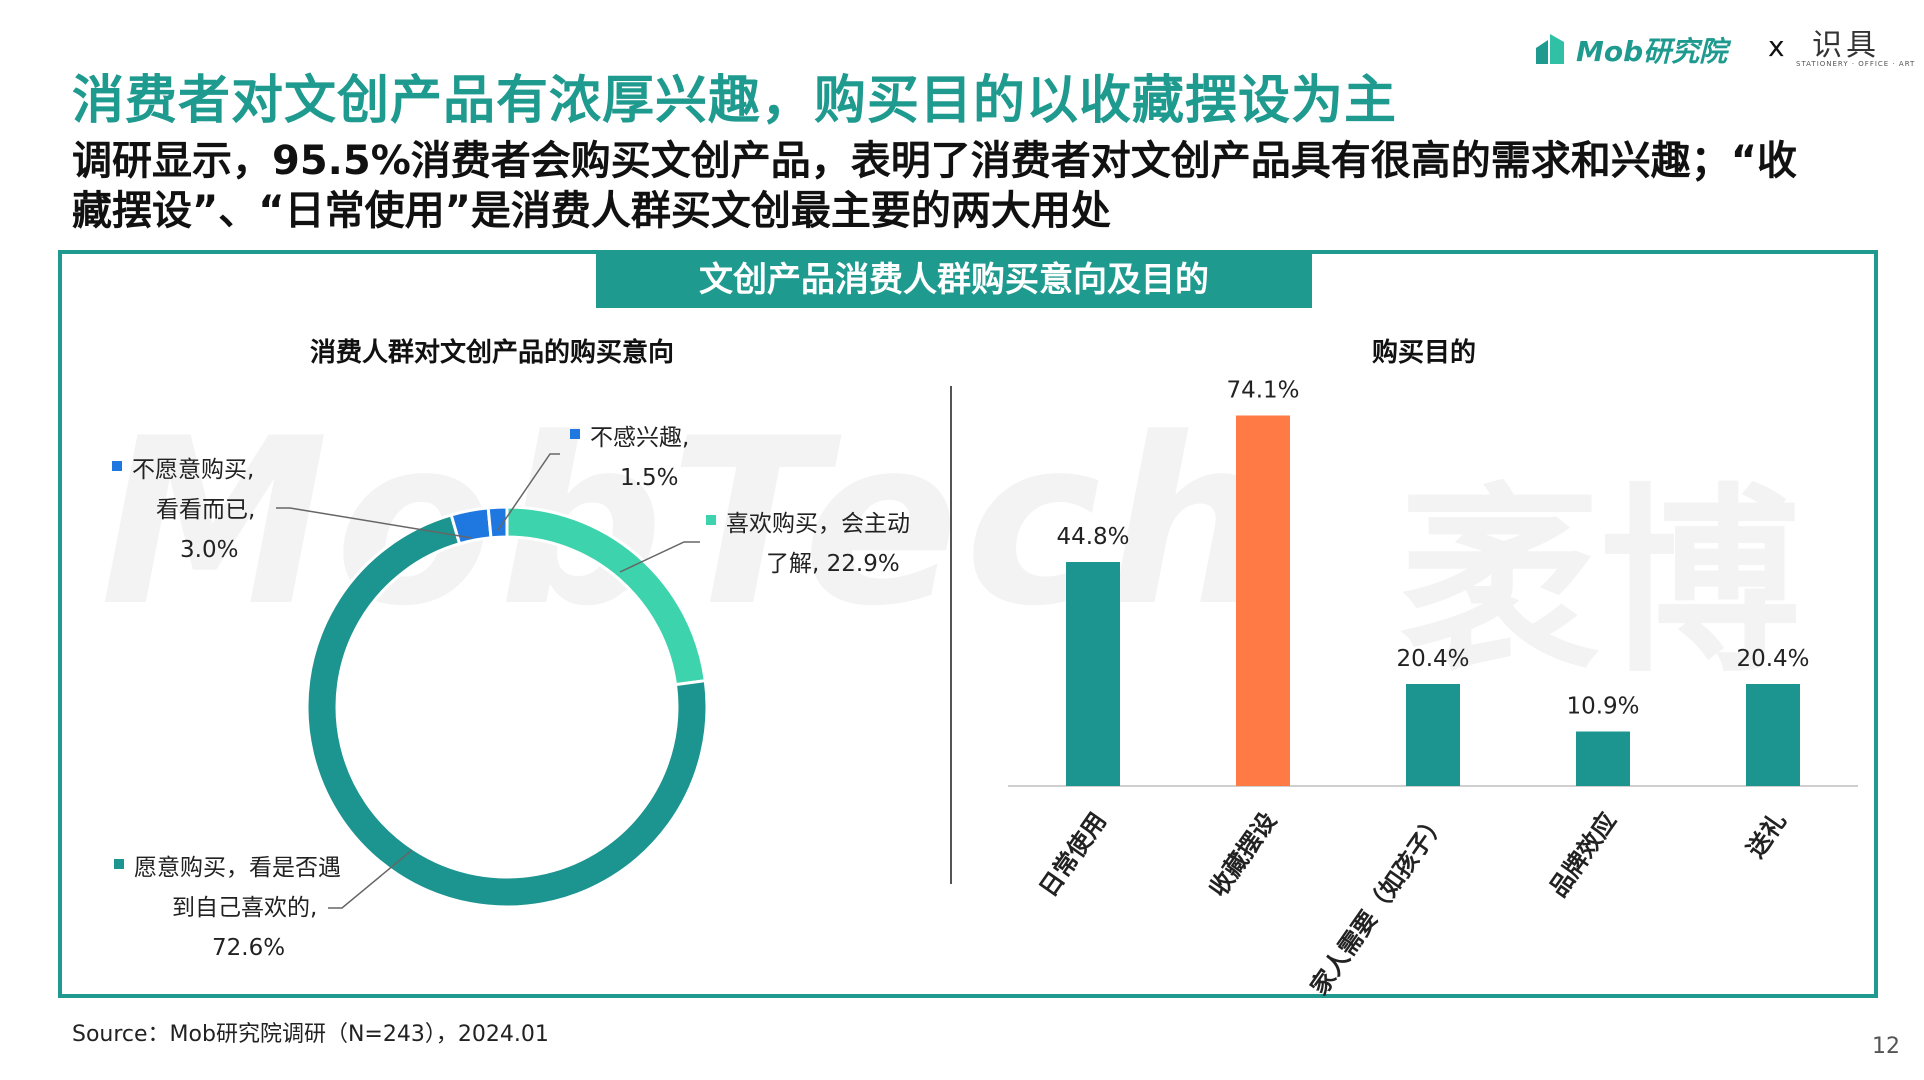  I want to click on bar-category-label: 家人需要（如孩子）, so click(1378, 903).